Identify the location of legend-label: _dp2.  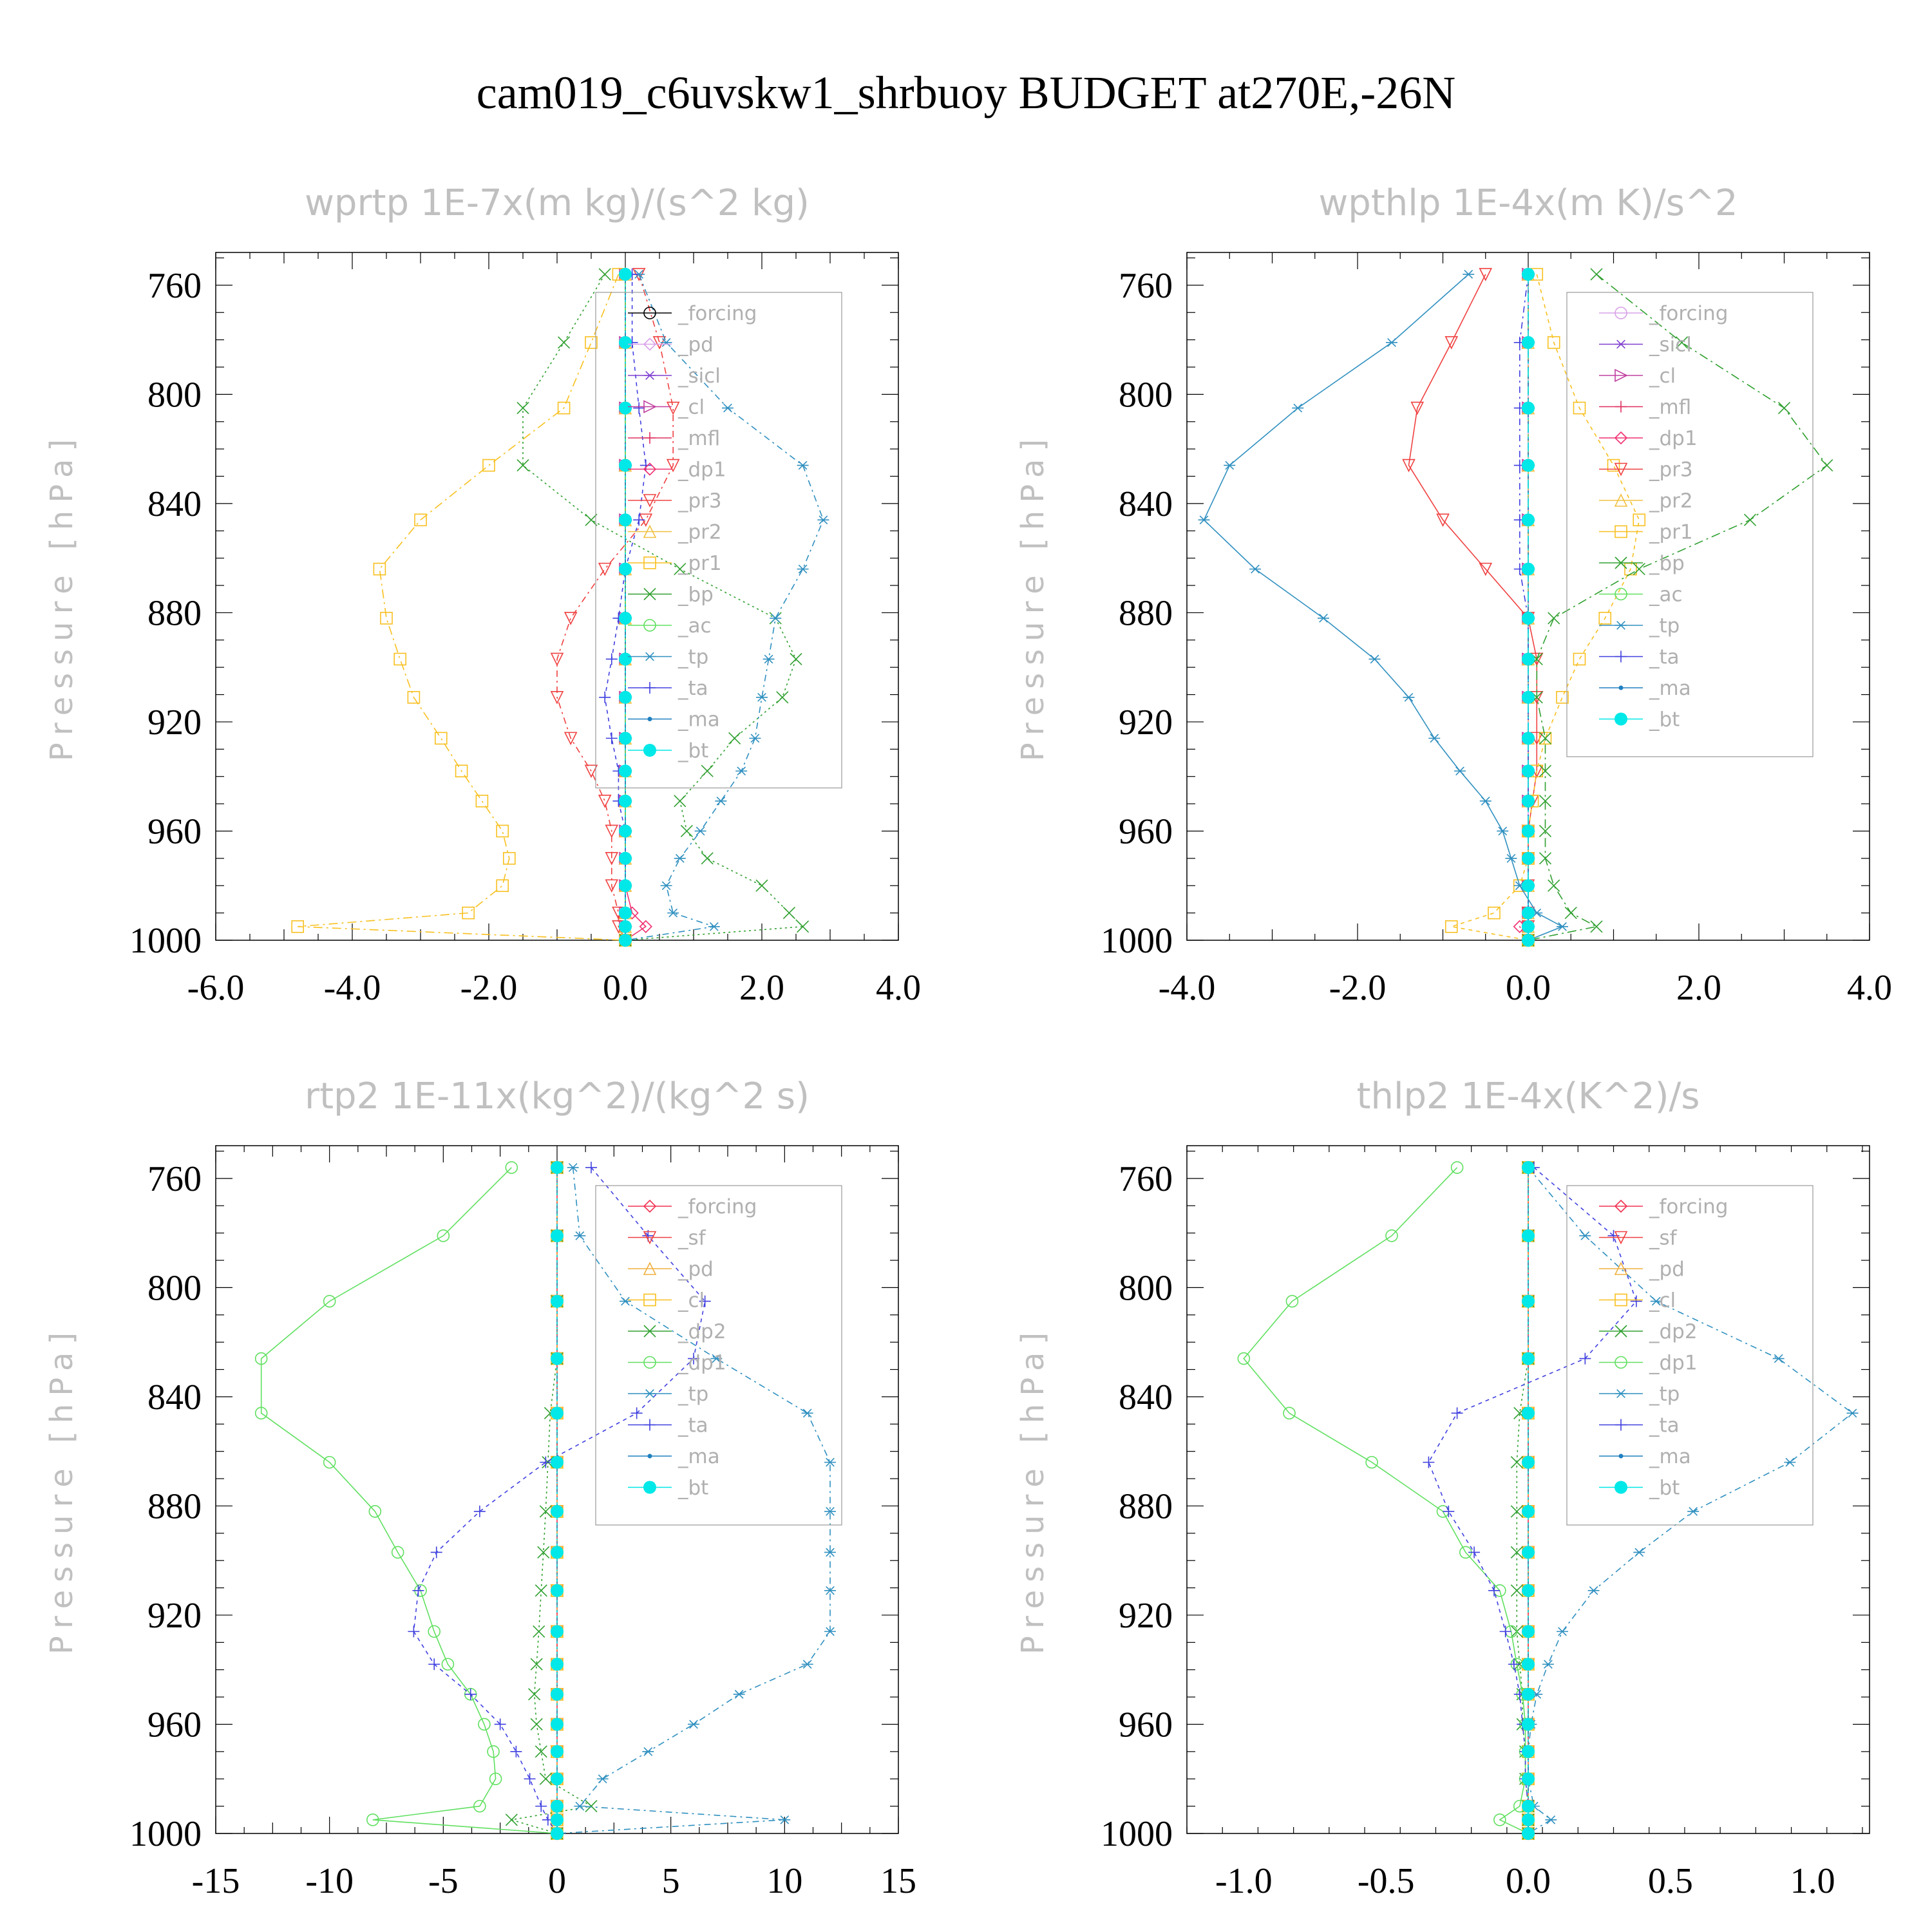
(701, 1331).